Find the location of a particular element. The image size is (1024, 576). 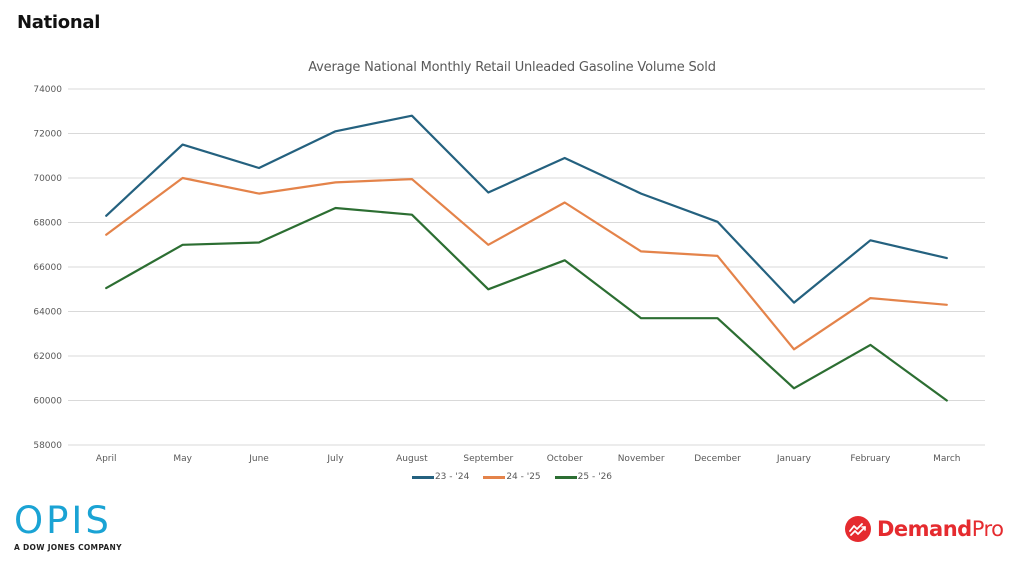

y-tick-label: 58000 is located at coordinates (47, 446).